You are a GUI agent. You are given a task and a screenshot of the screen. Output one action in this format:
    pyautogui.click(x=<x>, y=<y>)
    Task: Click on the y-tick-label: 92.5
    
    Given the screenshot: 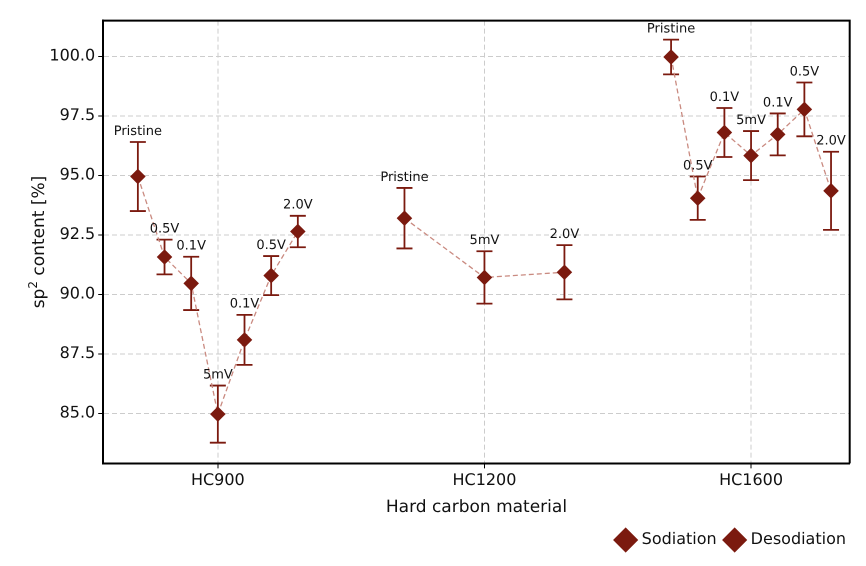 What is the action you would take?
    pyautogui.click(x=78, y=234)
    